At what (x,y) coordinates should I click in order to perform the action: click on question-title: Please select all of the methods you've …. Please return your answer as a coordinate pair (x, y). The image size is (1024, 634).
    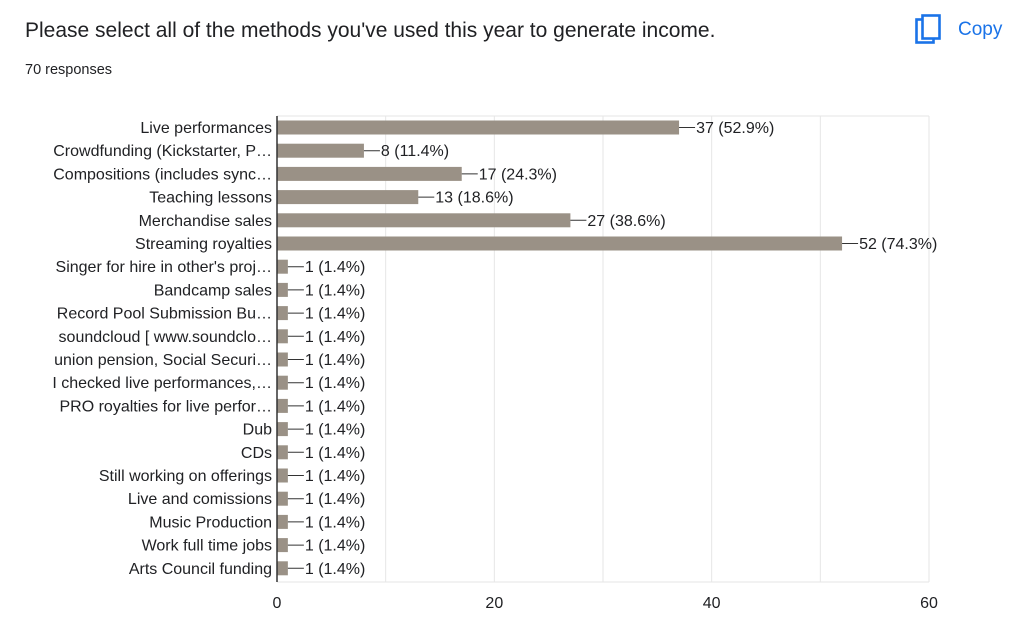
    Looking at the image, I should click on (370, 30).